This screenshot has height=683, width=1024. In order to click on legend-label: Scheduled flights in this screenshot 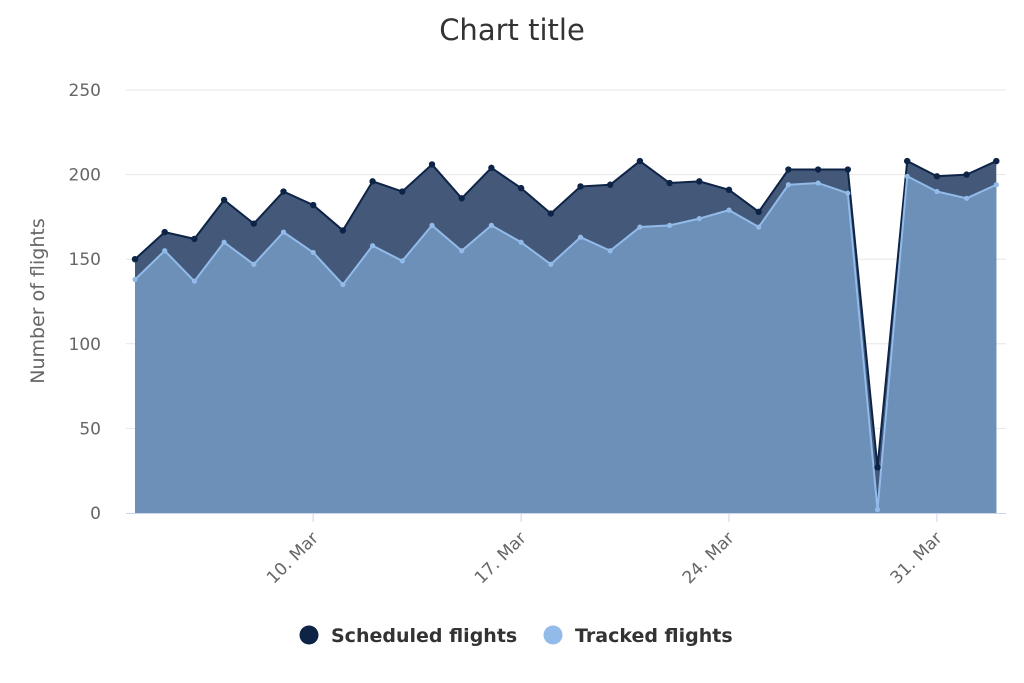, I will do `click(424, 636)`.